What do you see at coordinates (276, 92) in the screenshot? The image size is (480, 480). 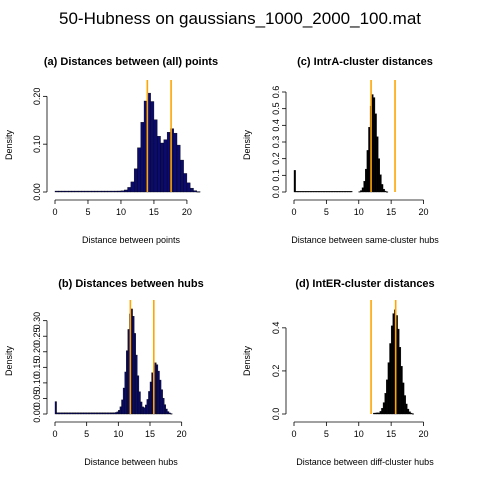 I see `panel-c-y-tick-label-6: 0.6` at bounding box center [276, 92].